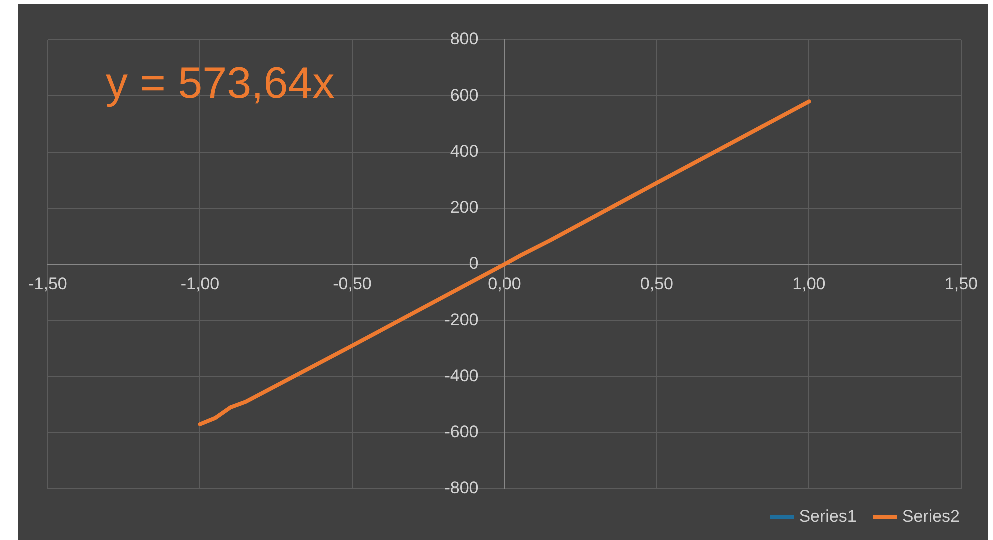 This screenshot has height=540, width=993. Describe the element at coordinates (828, 516) in the screenshot. I see `legend-label: Series1` at that location.